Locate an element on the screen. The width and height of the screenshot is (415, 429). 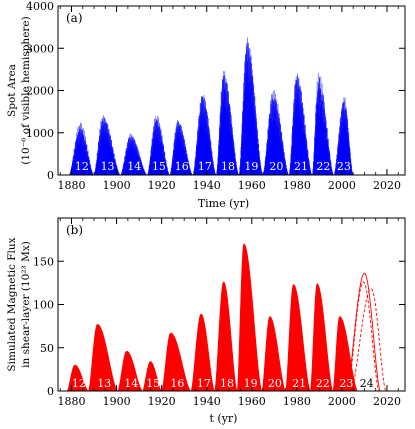
y-tick-label: 4000 is located at coordinates (40, 6).